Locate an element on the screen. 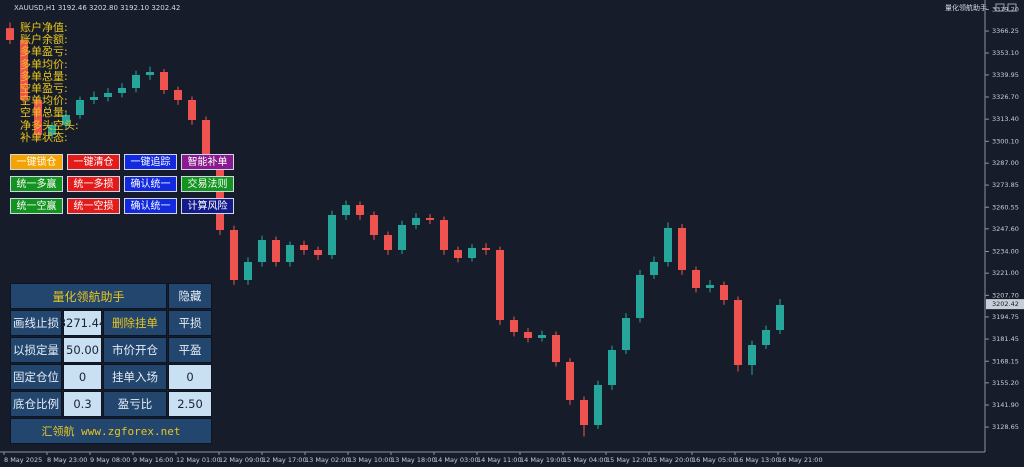  tool-name: 量化领航助手 is located at coordinates (966, 7).